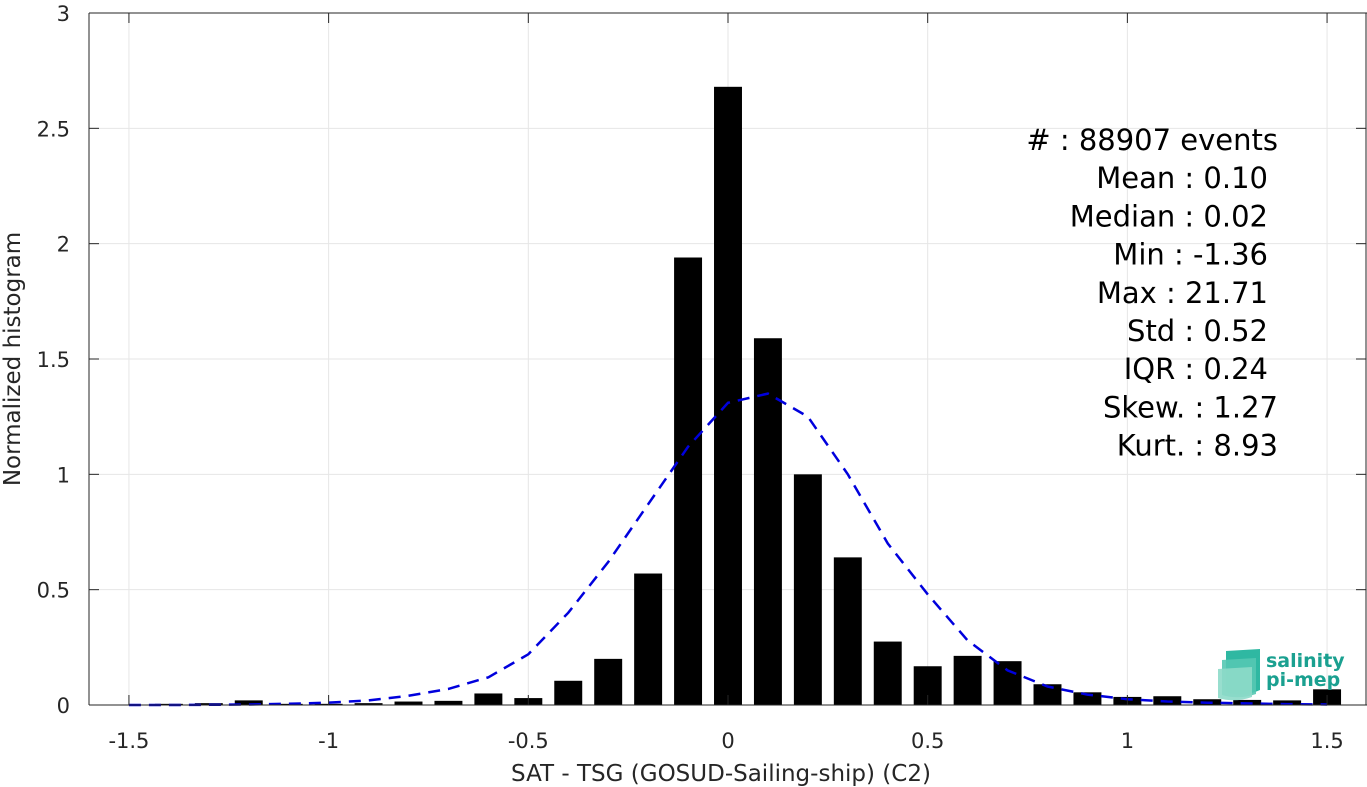  Describe the element at coordinates (1305, 661) in the screenshot. I see `logo-text-line1: salinity` at that location.